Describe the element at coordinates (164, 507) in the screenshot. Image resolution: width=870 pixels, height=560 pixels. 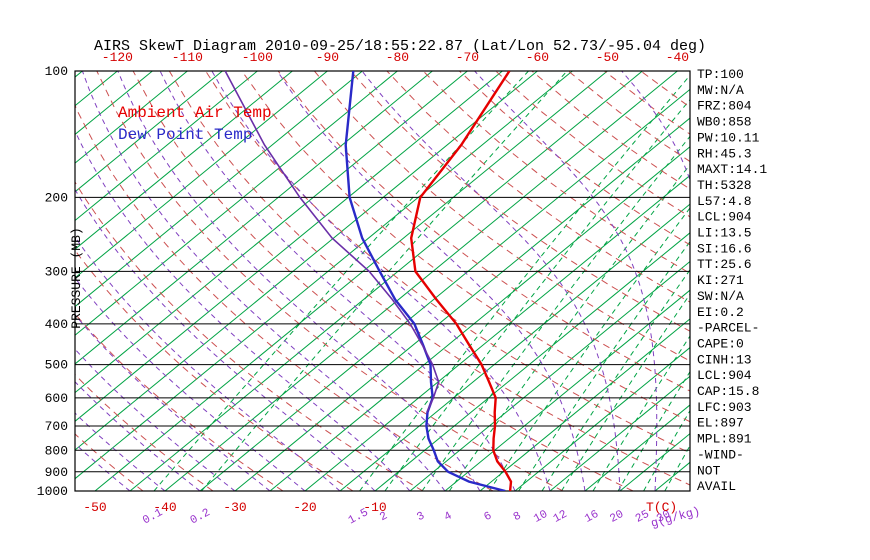
I see `bottom-temp-tick-label: -40` at that location.